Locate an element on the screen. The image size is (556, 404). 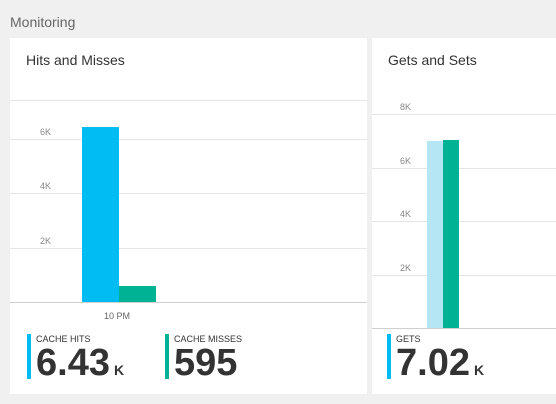
metric-value: 595 is located at coordinates (206, 363).